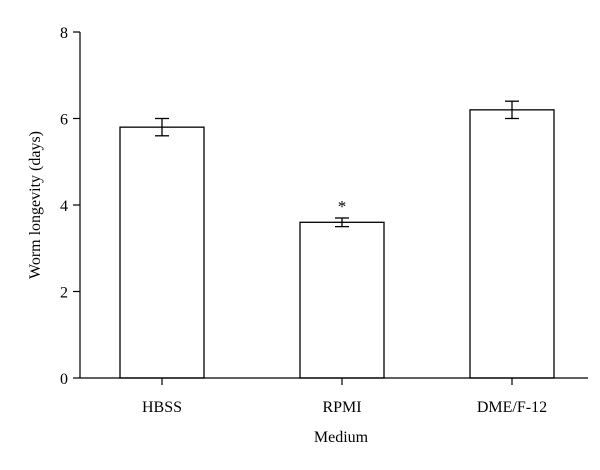  I want to click on x-axis-title: Medium, so click(341, 437).